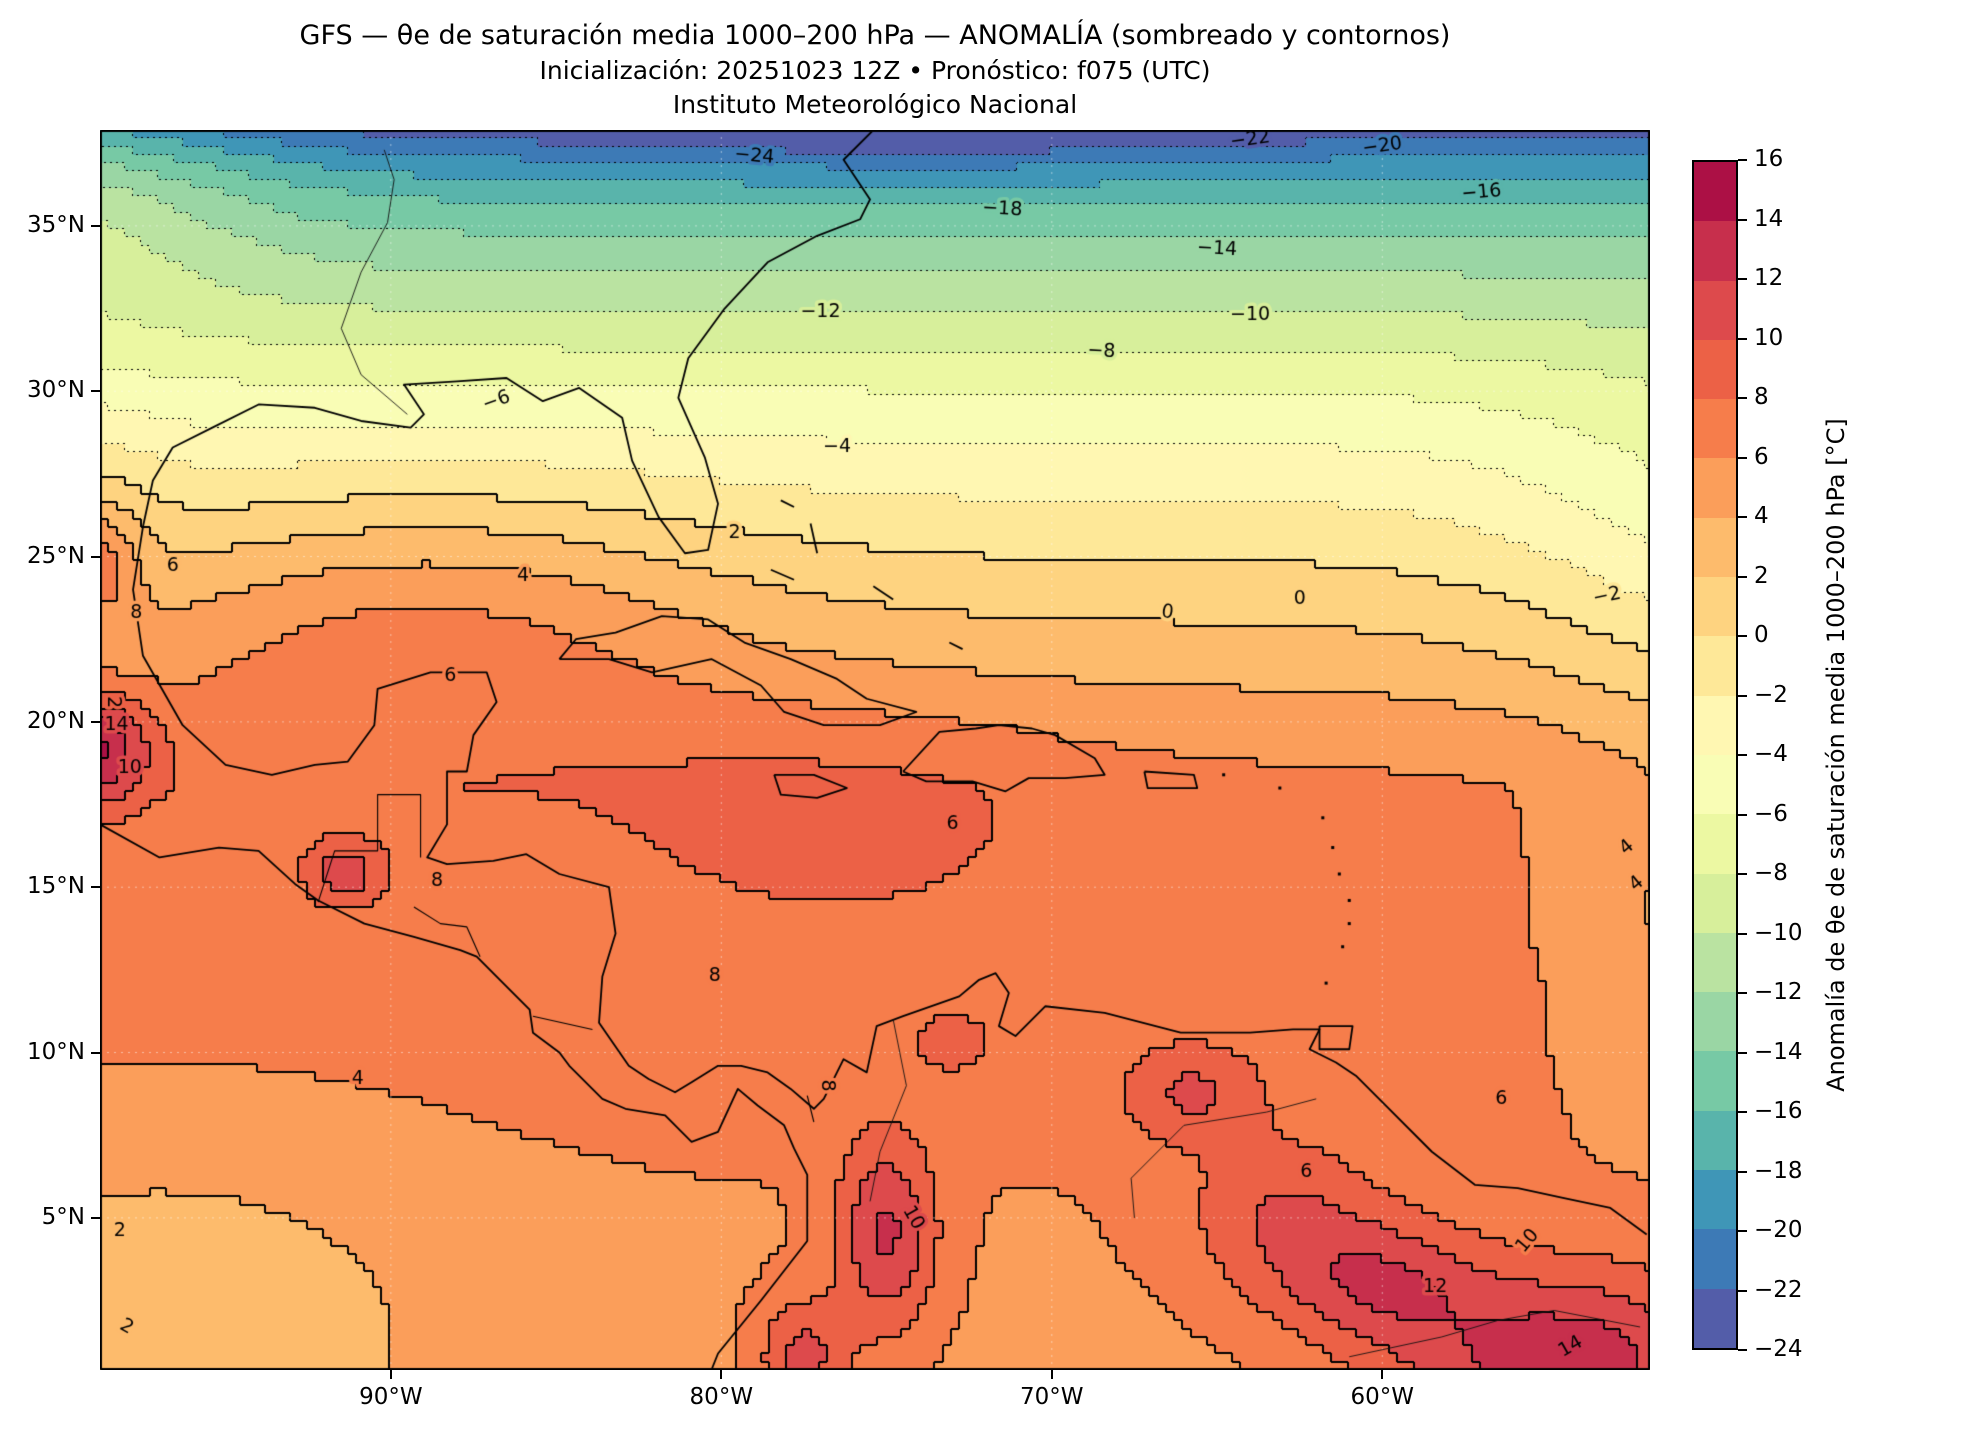  What do you see at coordinates (1771, 873) in the screenshot?
I see `colorbar-tick-label: −8` at bounding box center [1771, 873].